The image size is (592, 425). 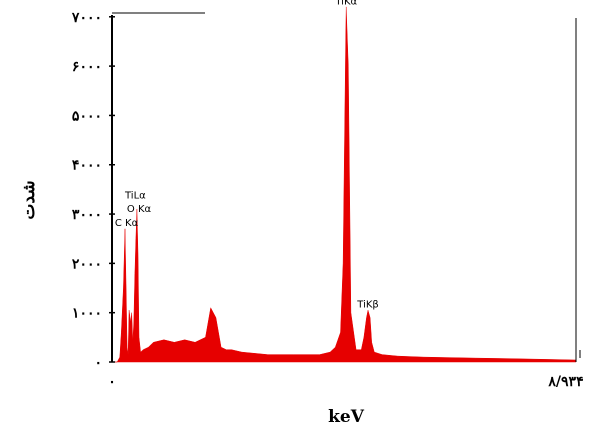 What do you see at coordinates (565, 382) in the screenshot?
I see `x-tick-label-max: ۸/۹۳۴` at bounding box center [565, 382].